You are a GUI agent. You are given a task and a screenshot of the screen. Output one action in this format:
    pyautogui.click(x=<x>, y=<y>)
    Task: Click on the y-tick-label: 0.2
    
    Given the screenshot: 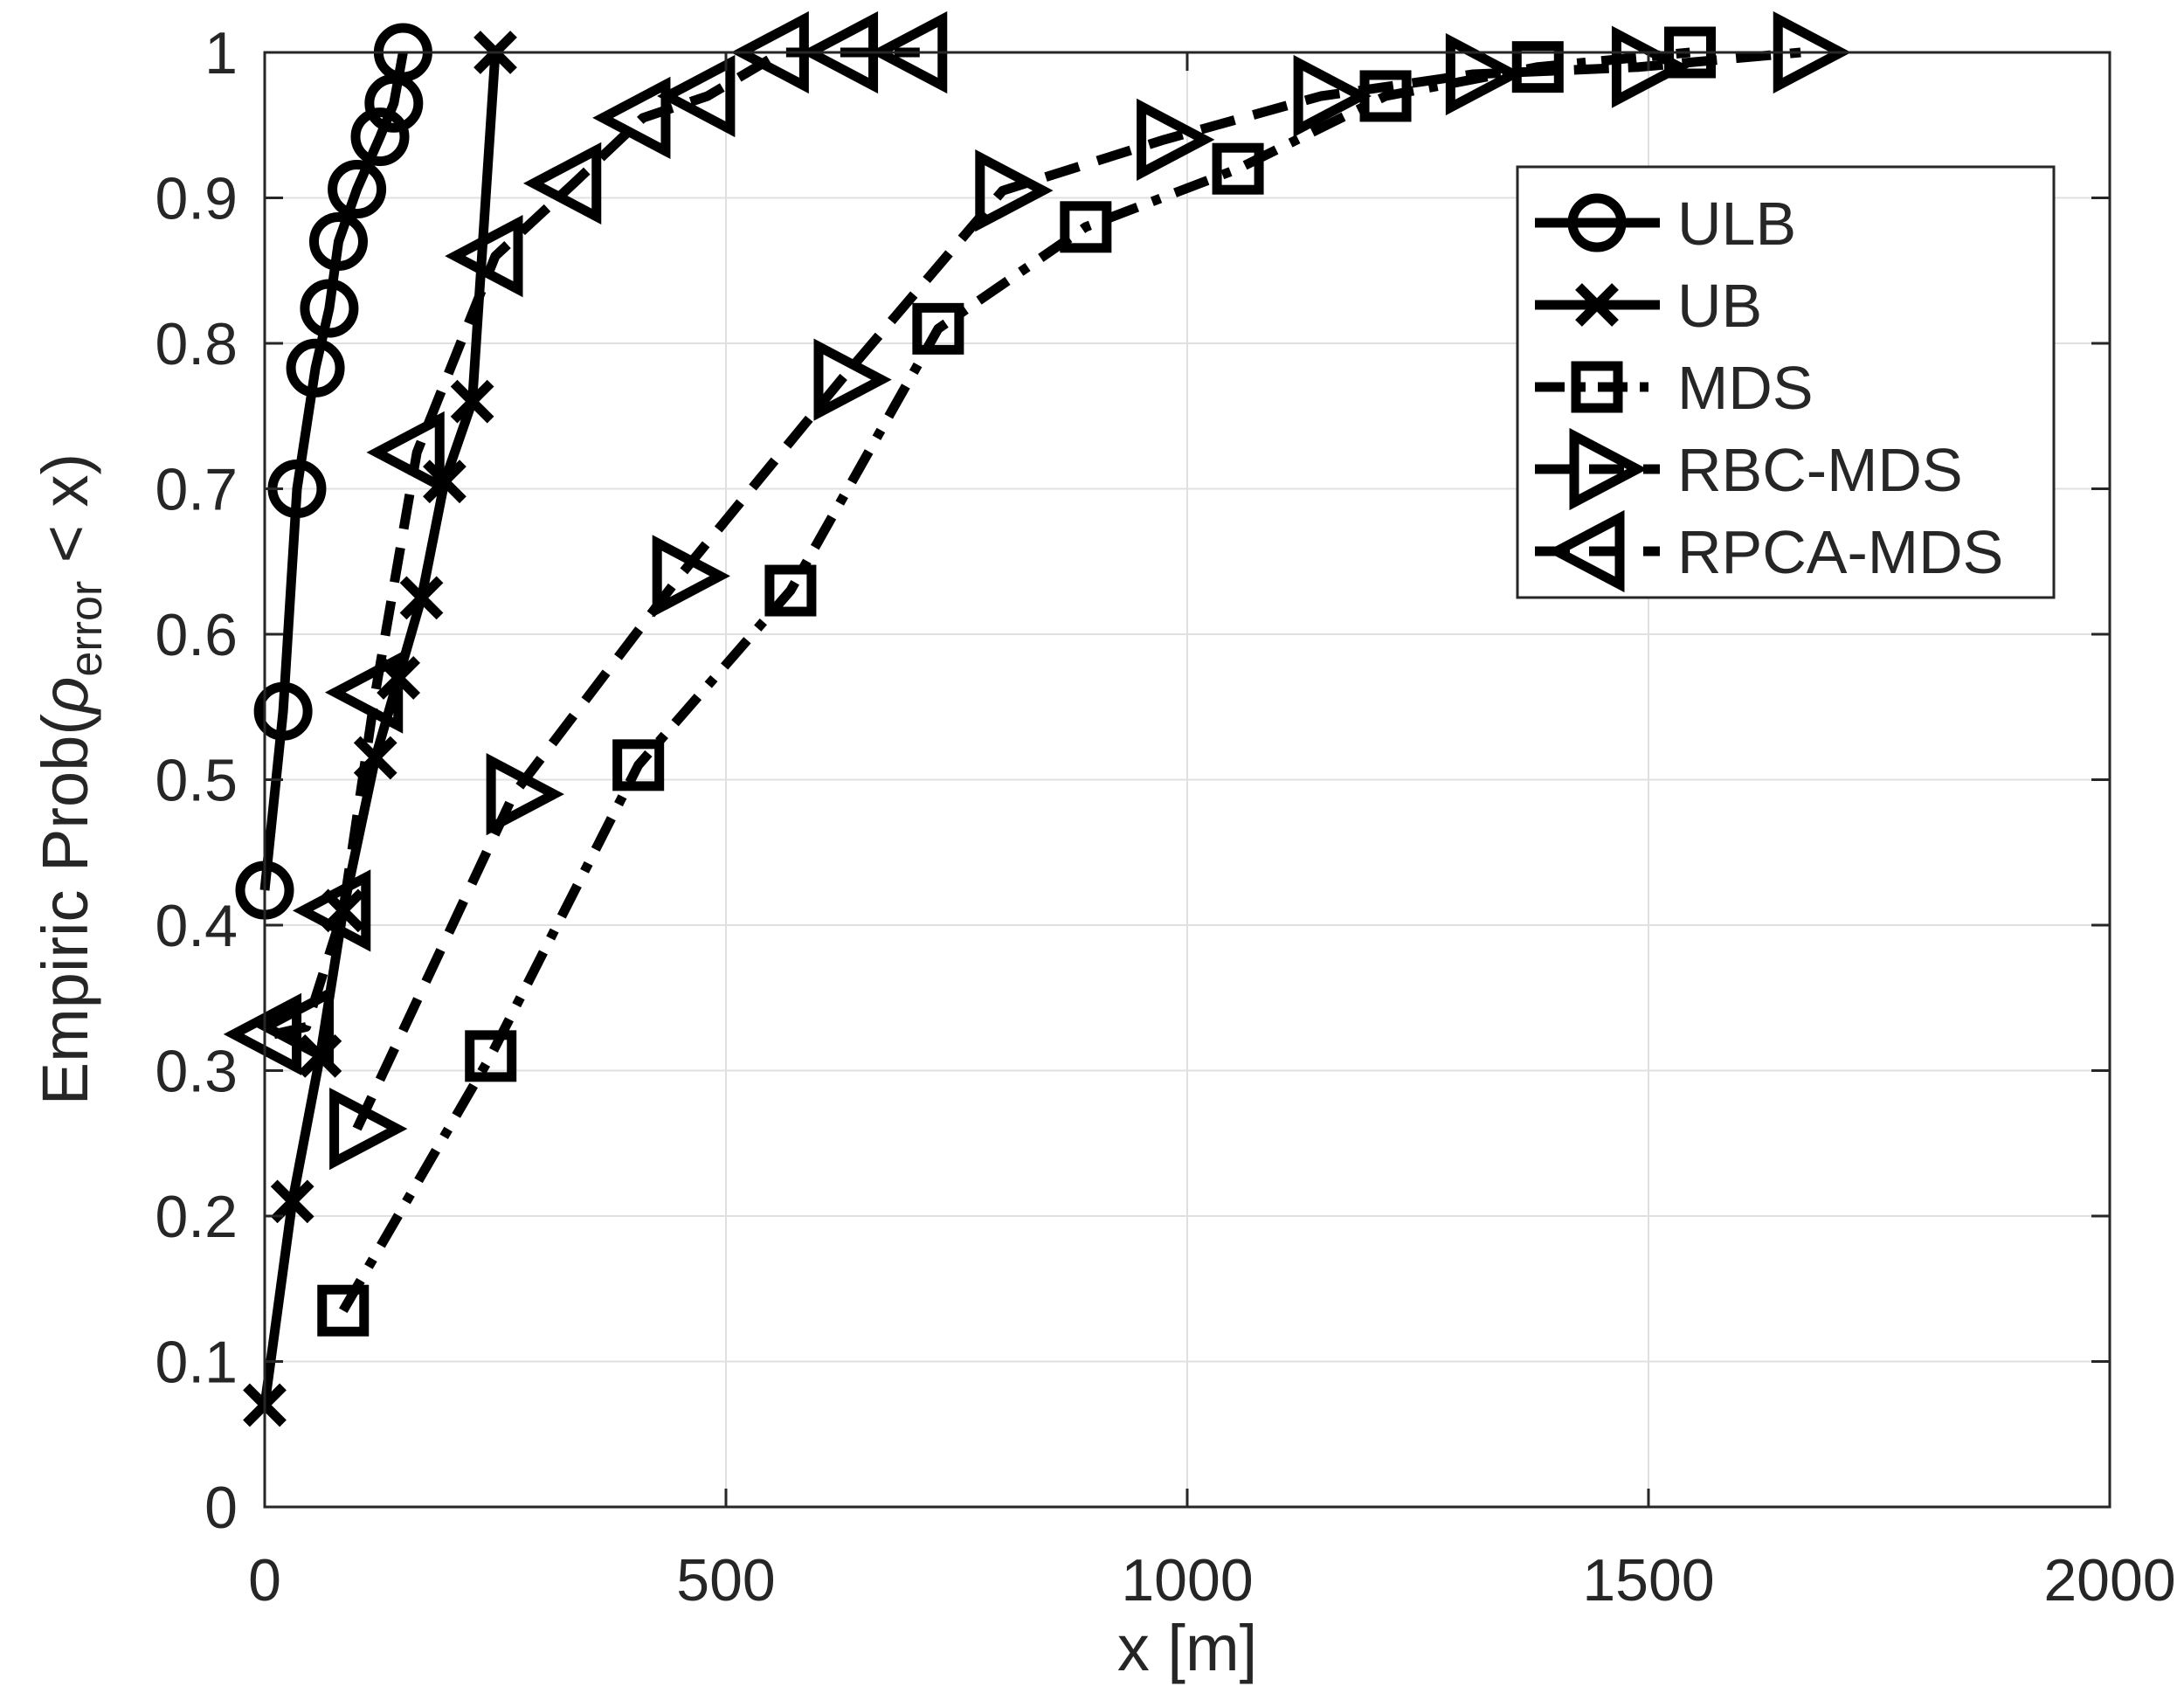 What is the action you would take?
    pyautogui.click(x=196, y=1217)
    